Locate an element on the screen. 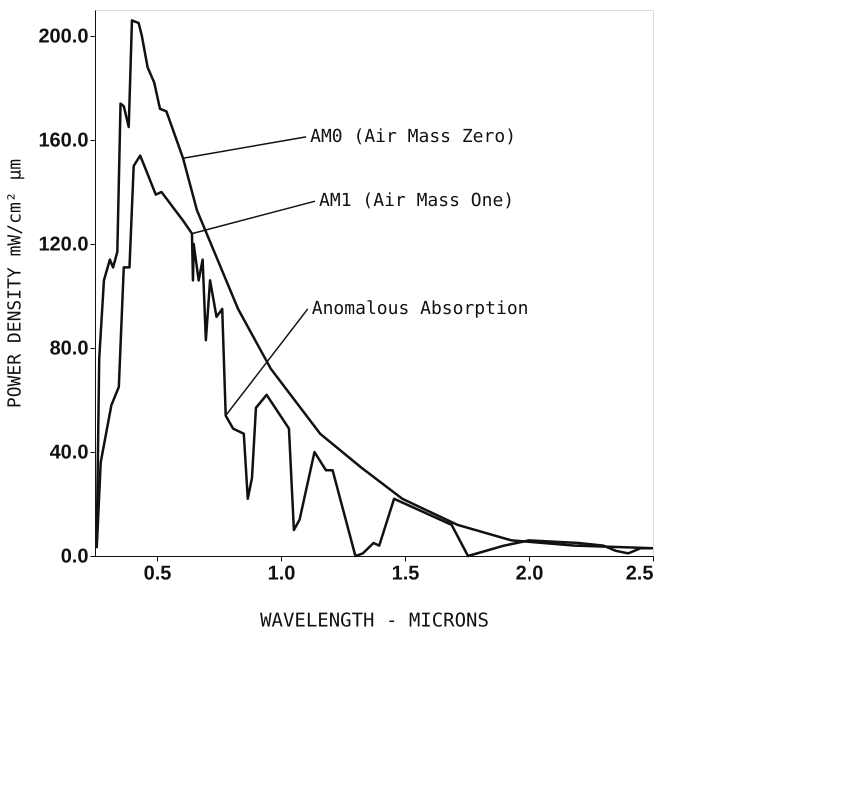  y-axis-title: POWER DENSITY mW/cm² µm is located at coordinates (15, 283).